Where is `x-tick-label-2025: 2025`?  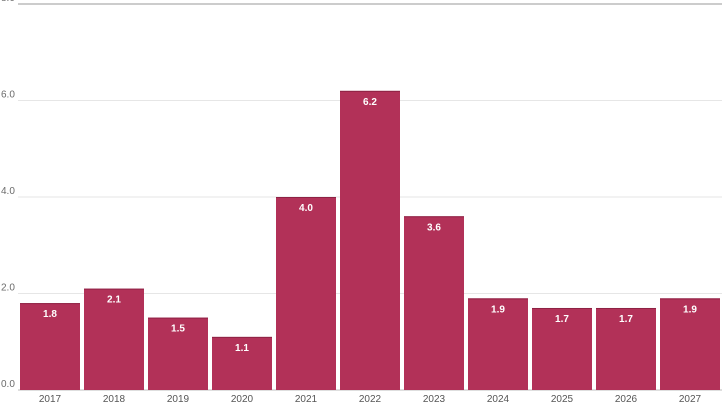 x-tick-label-2025: 2025 is located at coordinates (562, 399).